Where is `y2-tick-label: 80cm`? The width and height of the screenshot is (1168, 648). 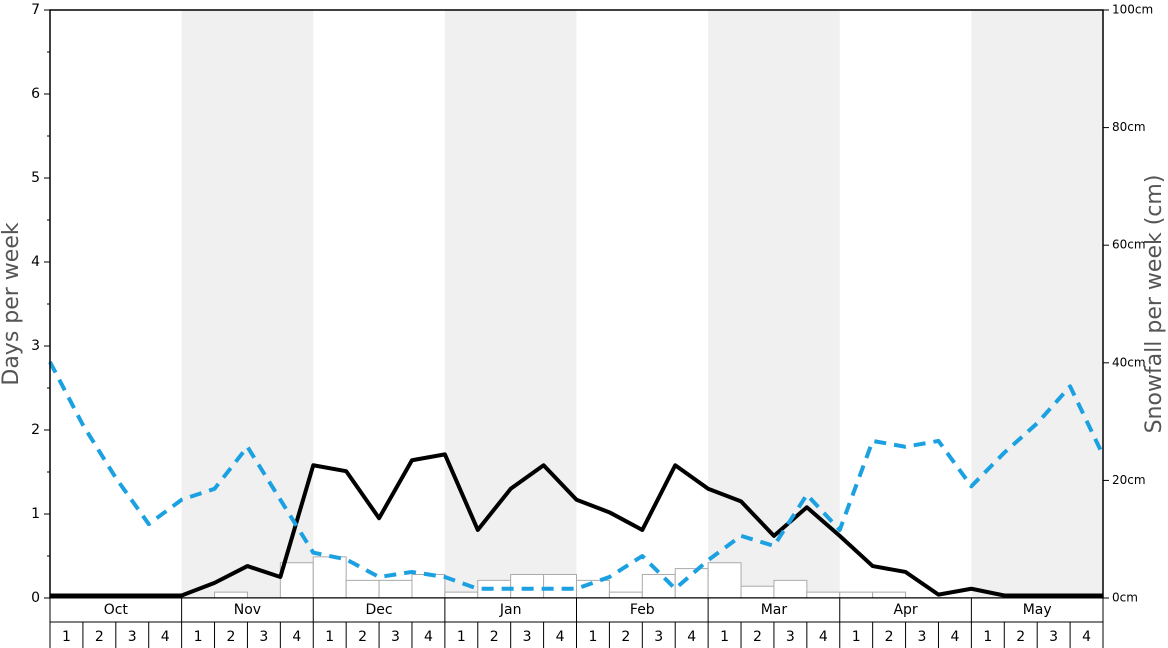 y2-tick-label: 80cm is located at coordinates (1129, 127).